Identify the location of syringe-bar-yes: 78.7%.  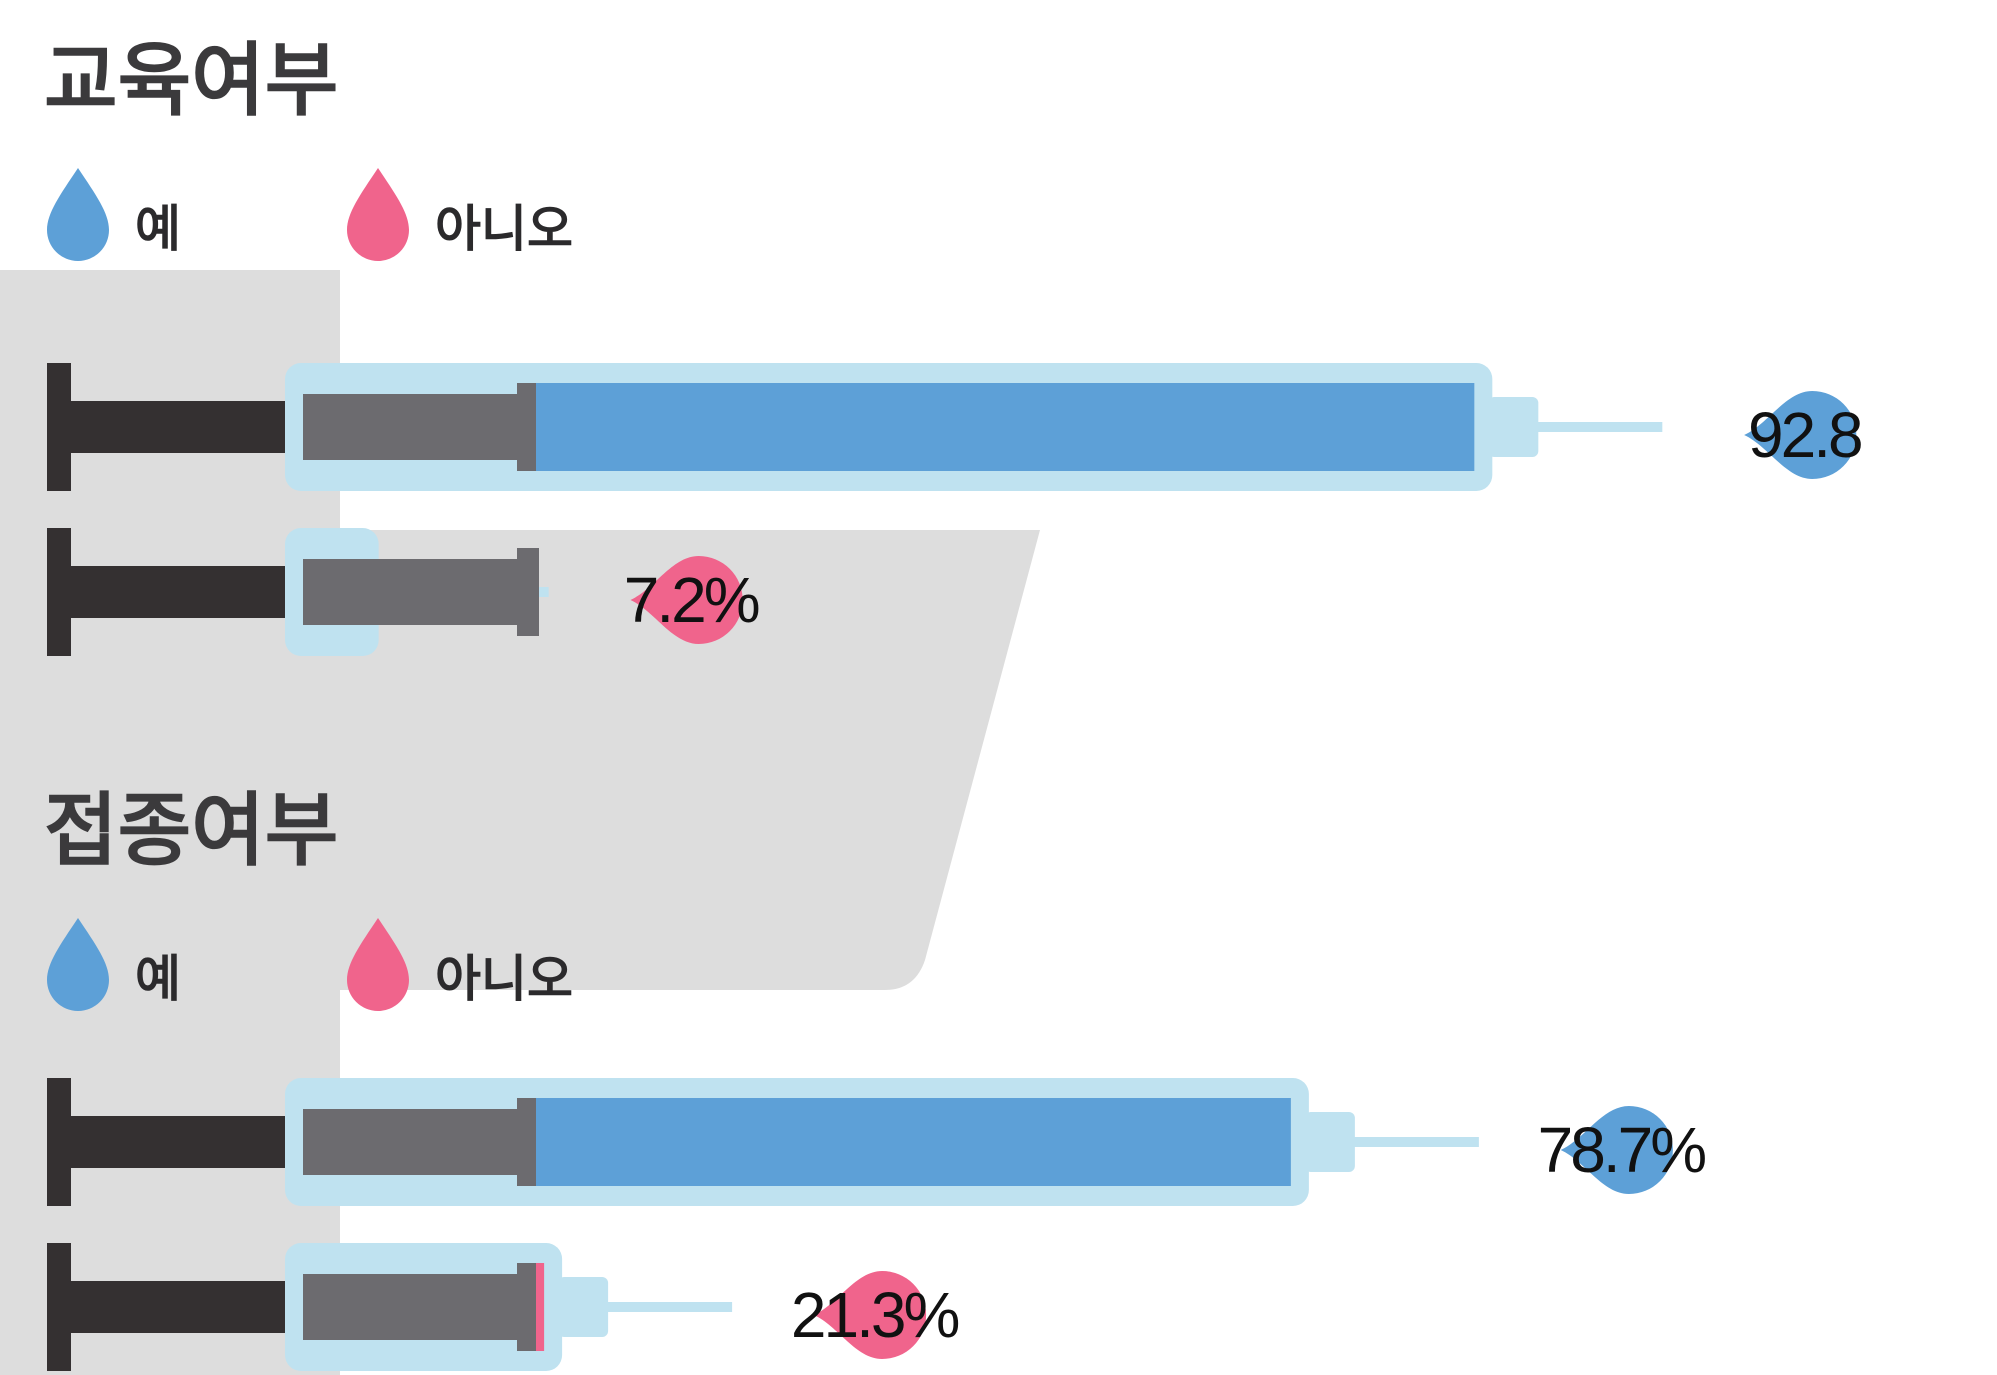
(877, 1142).